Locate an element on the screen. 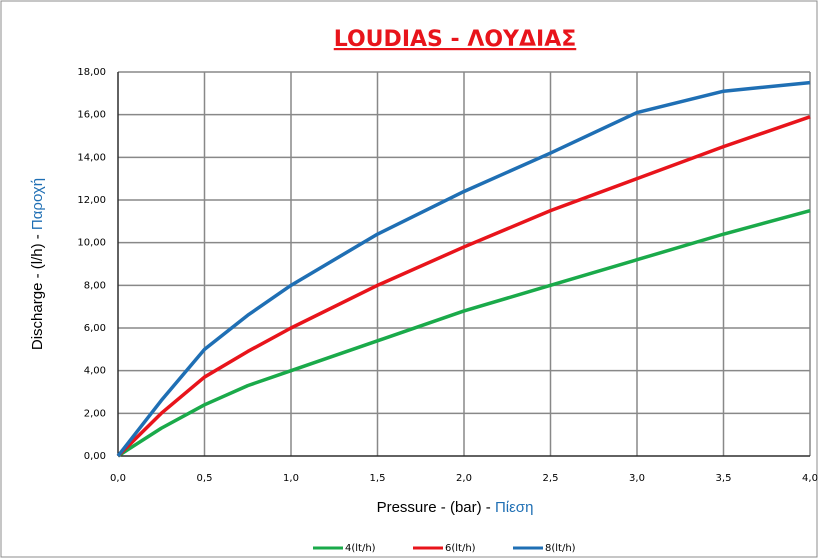  x-tick-label: 4,0 is located at coordinates (810, 478).